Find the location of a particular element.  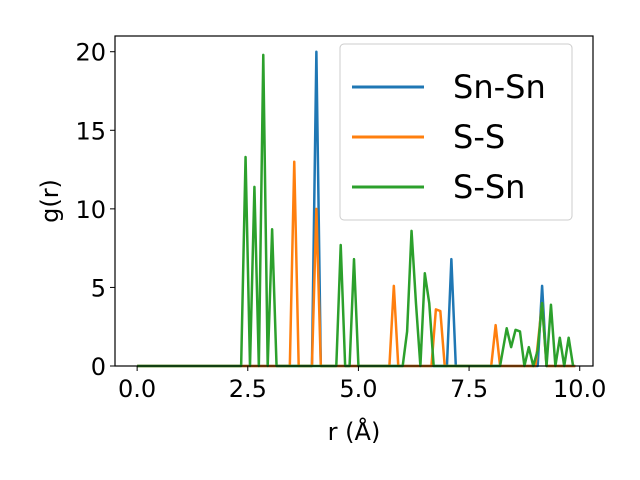

legend: Sn-Sn S-S S-Sn is located at coordinates (456, 132).